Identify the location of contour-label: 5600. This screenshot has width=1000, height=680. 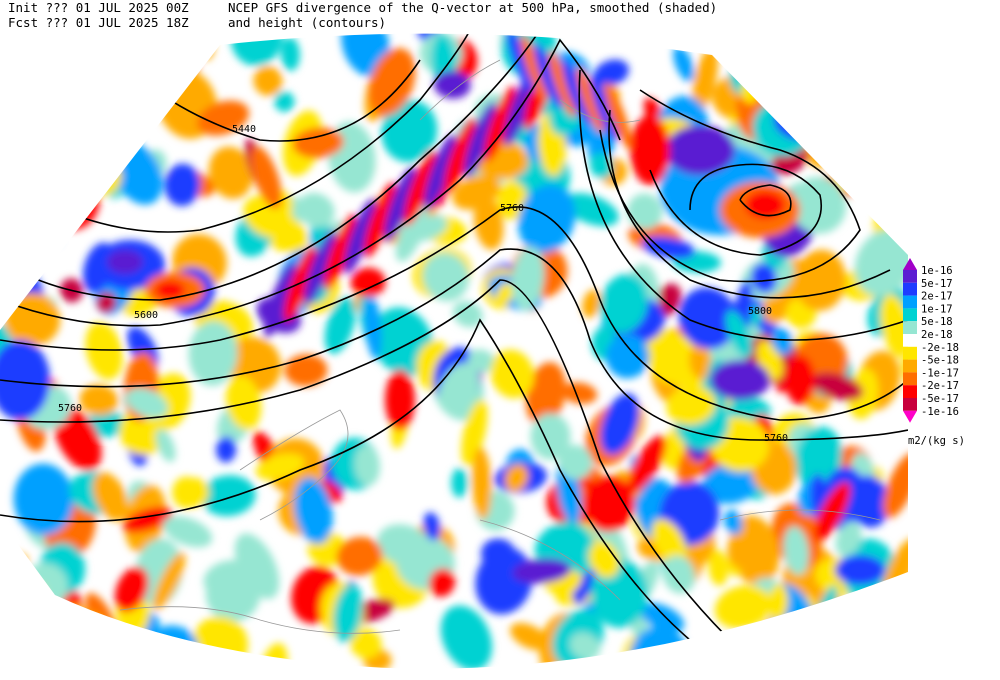
(146, 315).